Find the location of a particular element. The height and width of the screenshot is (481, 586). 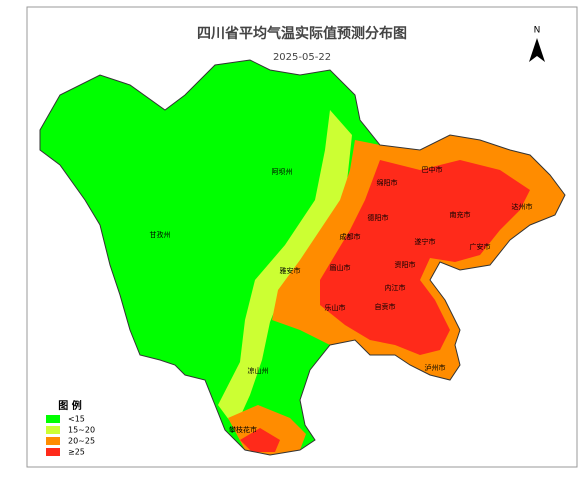

city-label: 成都市 is located at coordinates (350, 236).